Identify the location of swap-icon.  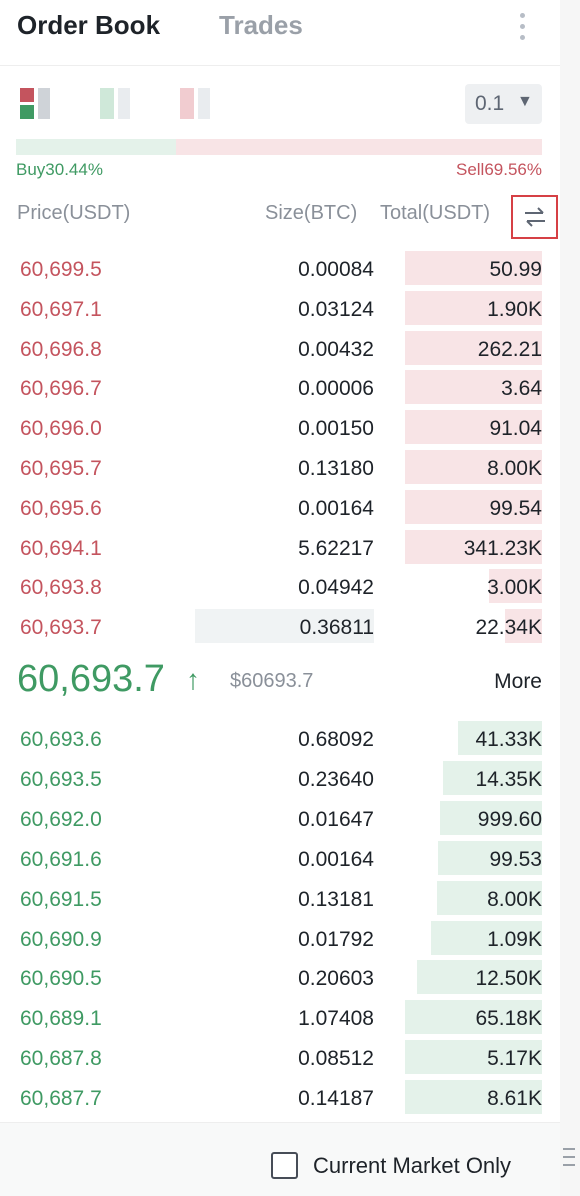
(534, 217).